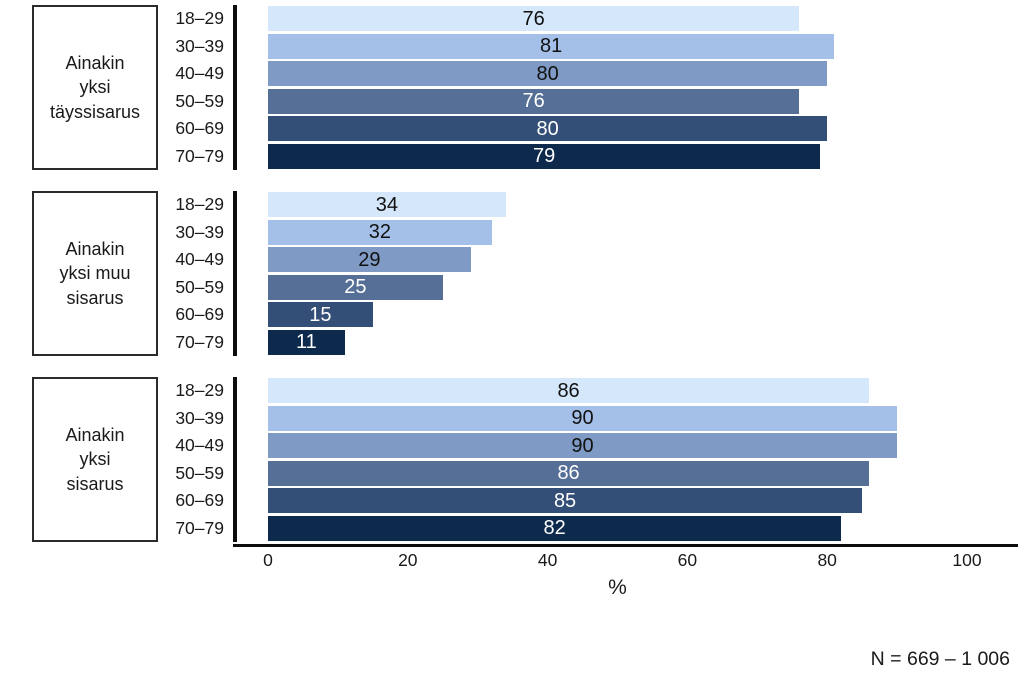 This screenshot has height=683, width=1024. I want to click on bar-value-label: 79, so click(544, 156).